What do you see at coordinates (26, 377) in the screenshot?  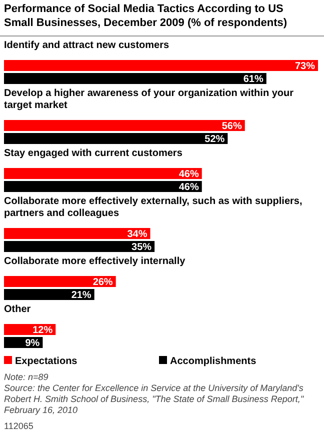 I see `text: Note: n=89` at bounding box center [26, 377].